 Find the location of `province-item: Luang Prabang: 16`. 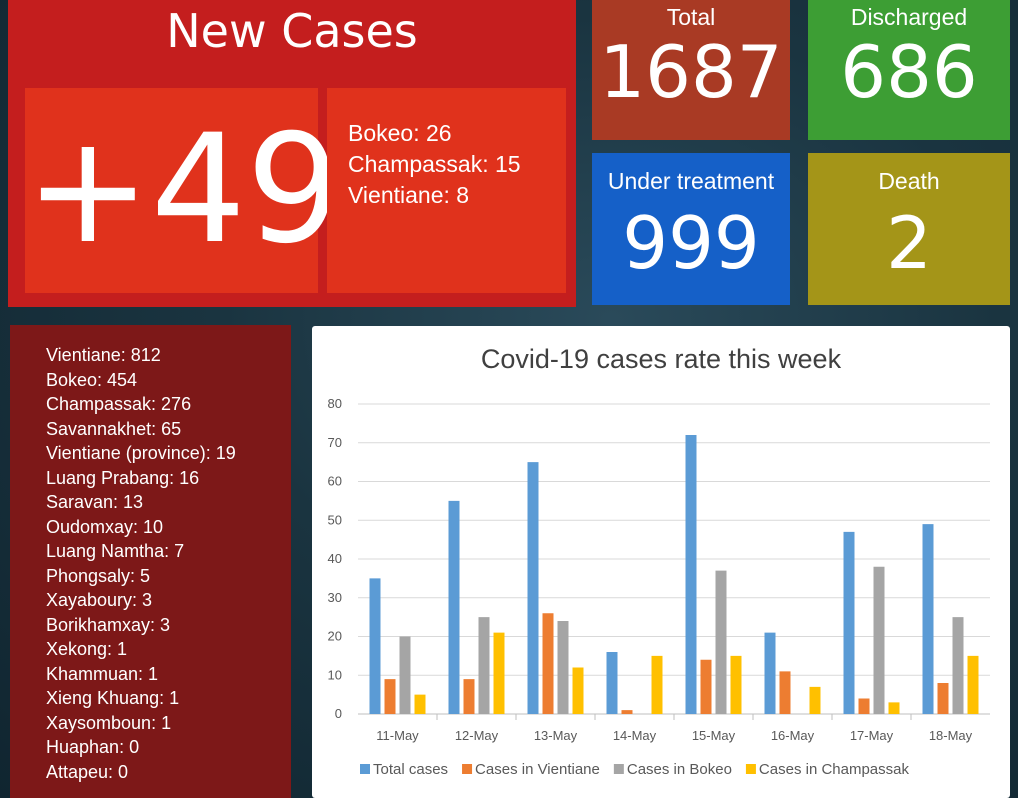

province-item: Luang Prabang: 16 is located at coordinates (123, 477).